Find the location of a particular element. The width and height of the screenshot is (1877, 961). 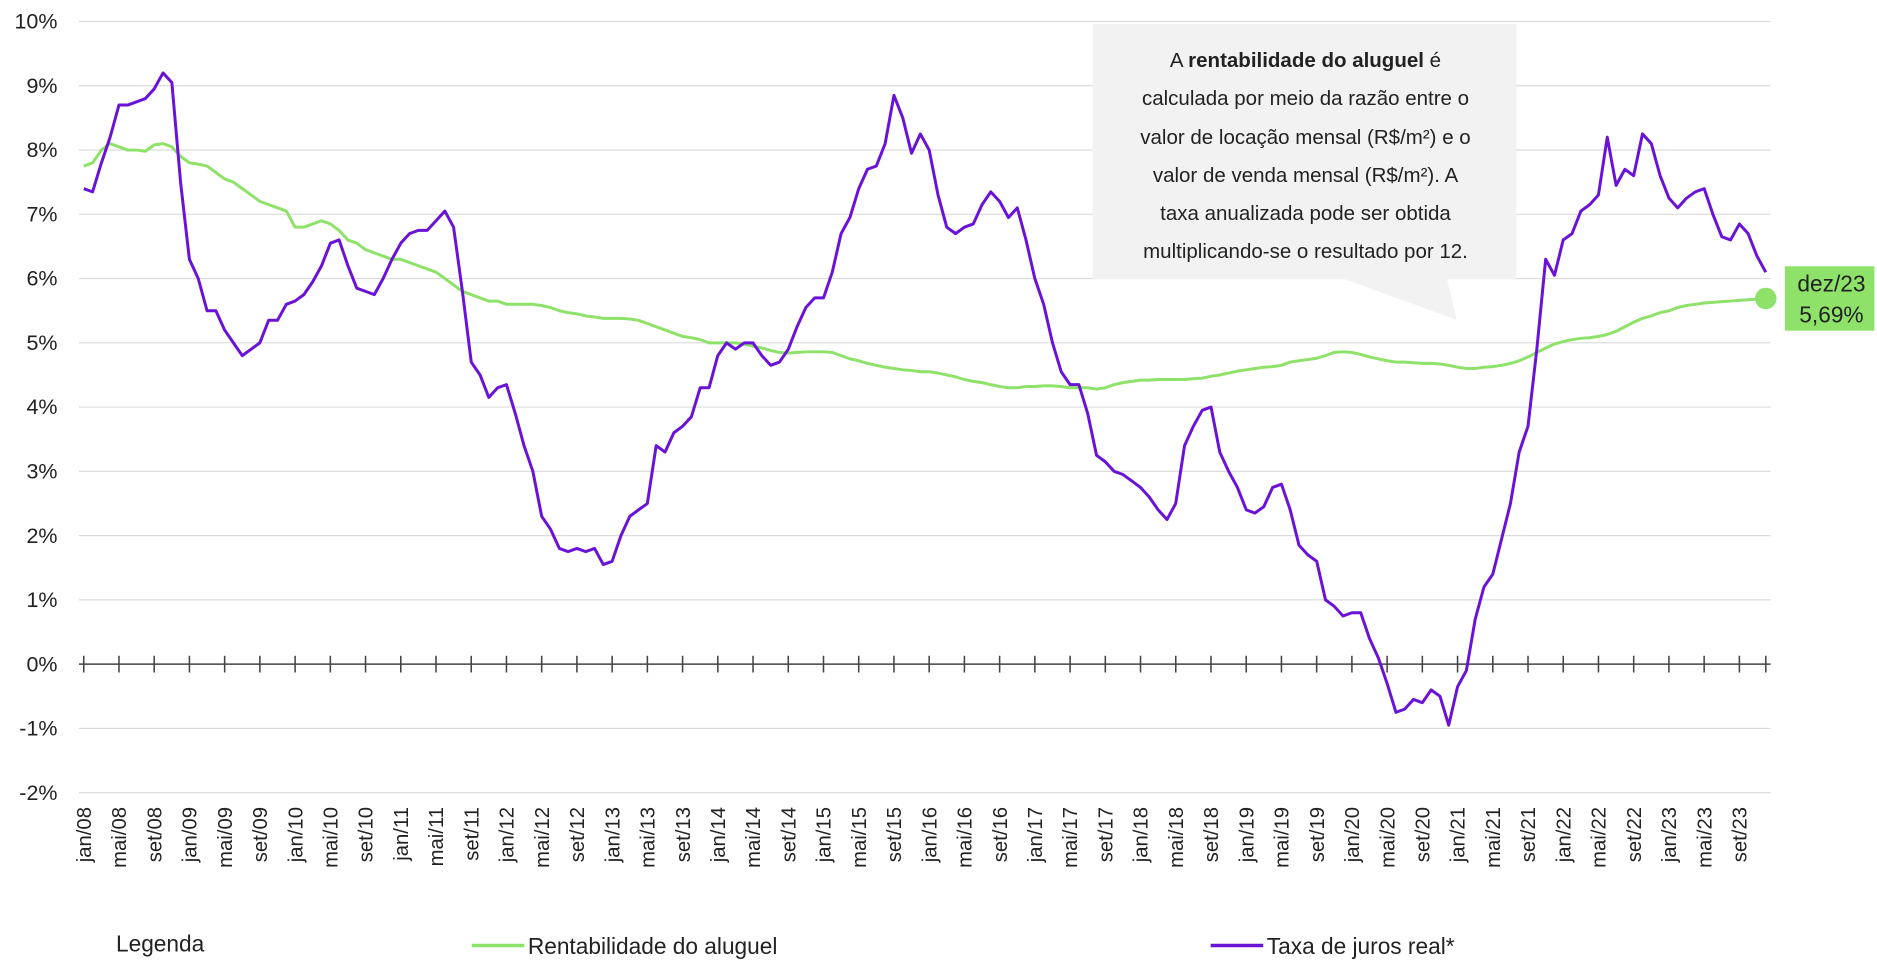

annotation-line: A rentabilidade do aluguel é is located at coordinates (1305, 61).